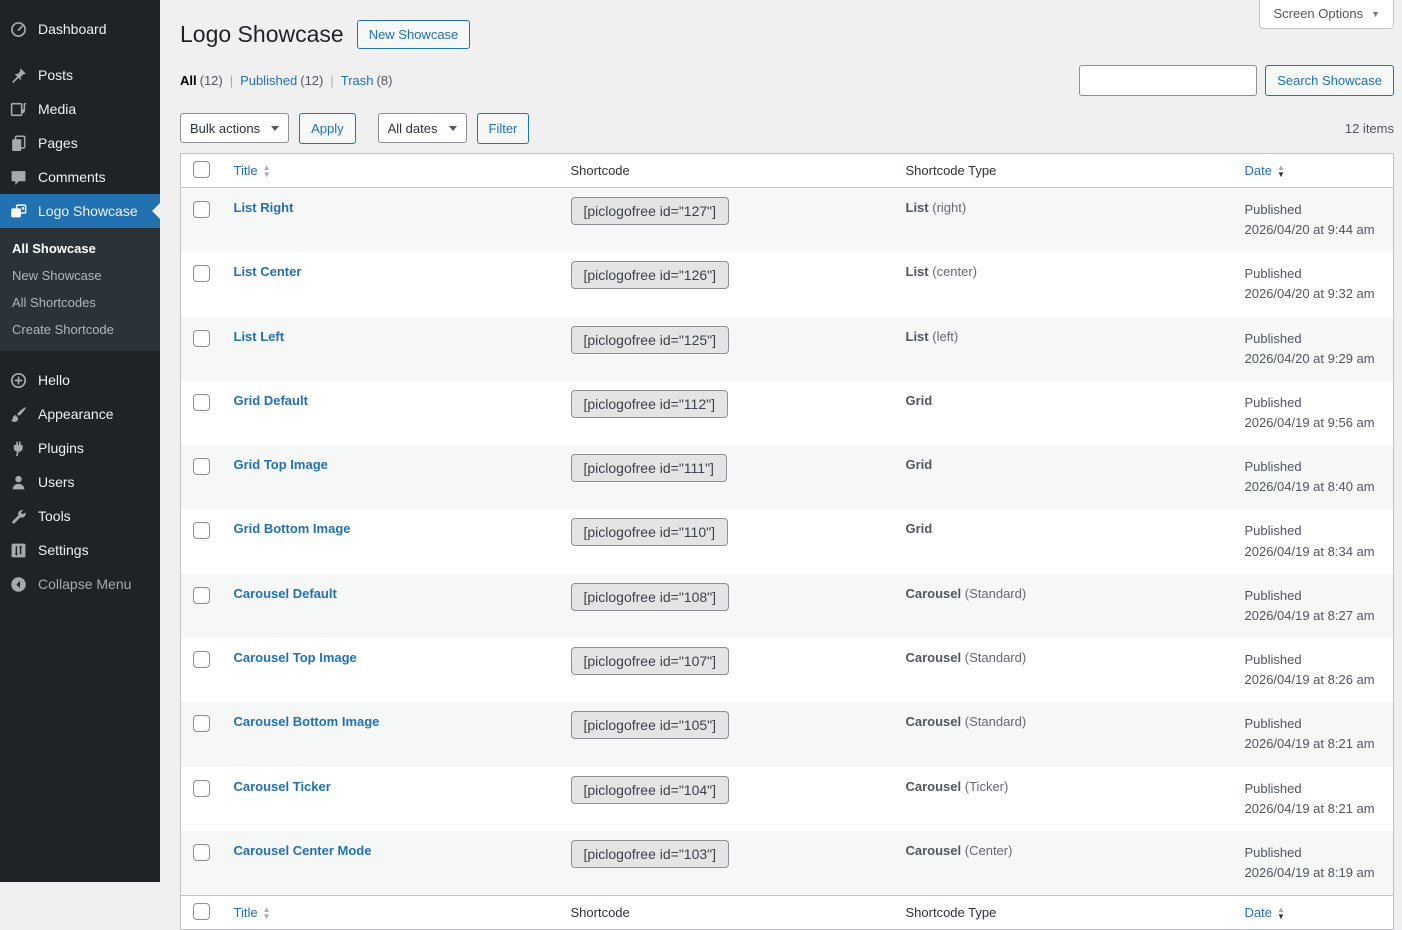  I want to click on shortcode-type-detail: (Ticker), so click(987, 786).